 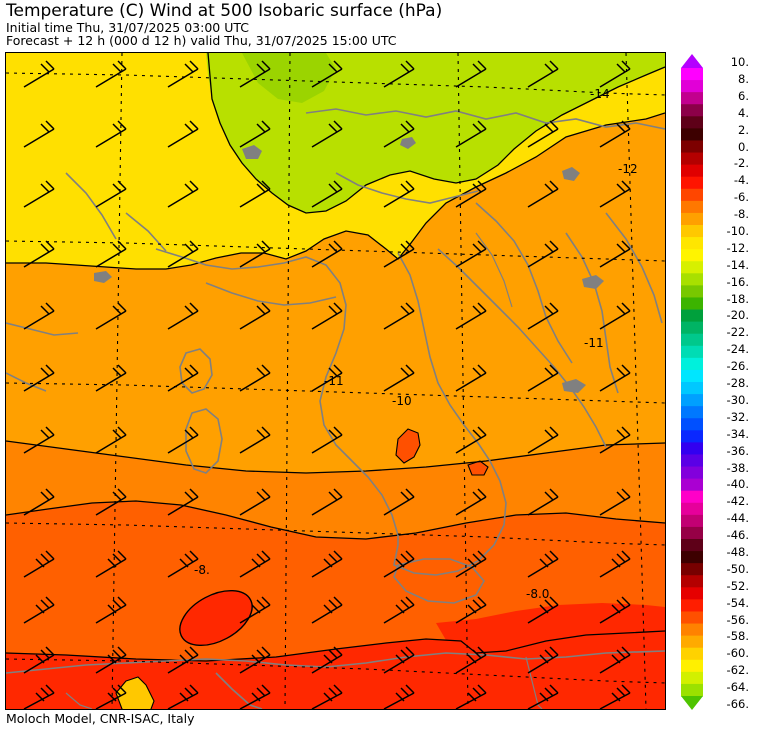 I want to click on closed-contour-minus8, so click(x=216, y=618).